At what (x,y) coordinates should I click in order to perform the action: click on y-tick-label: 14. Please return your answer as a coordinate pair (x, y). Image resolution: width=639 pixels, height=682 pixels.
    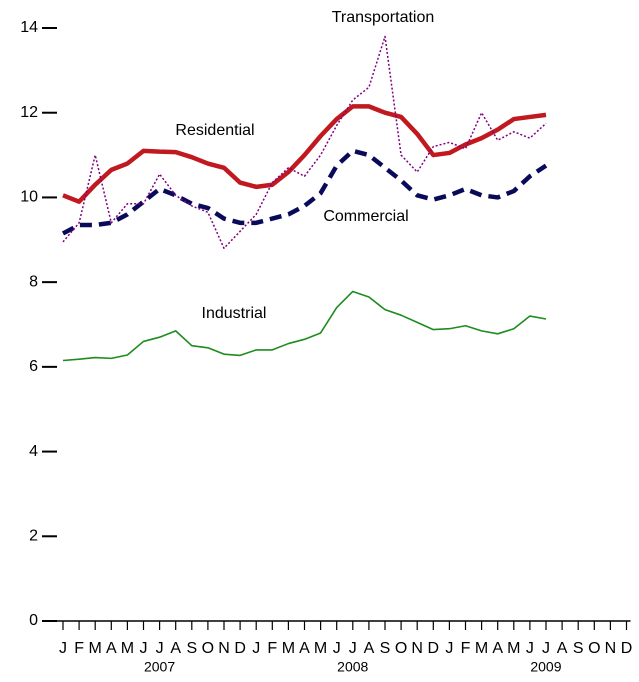
    Looking at the image, I should click on (29, 27).